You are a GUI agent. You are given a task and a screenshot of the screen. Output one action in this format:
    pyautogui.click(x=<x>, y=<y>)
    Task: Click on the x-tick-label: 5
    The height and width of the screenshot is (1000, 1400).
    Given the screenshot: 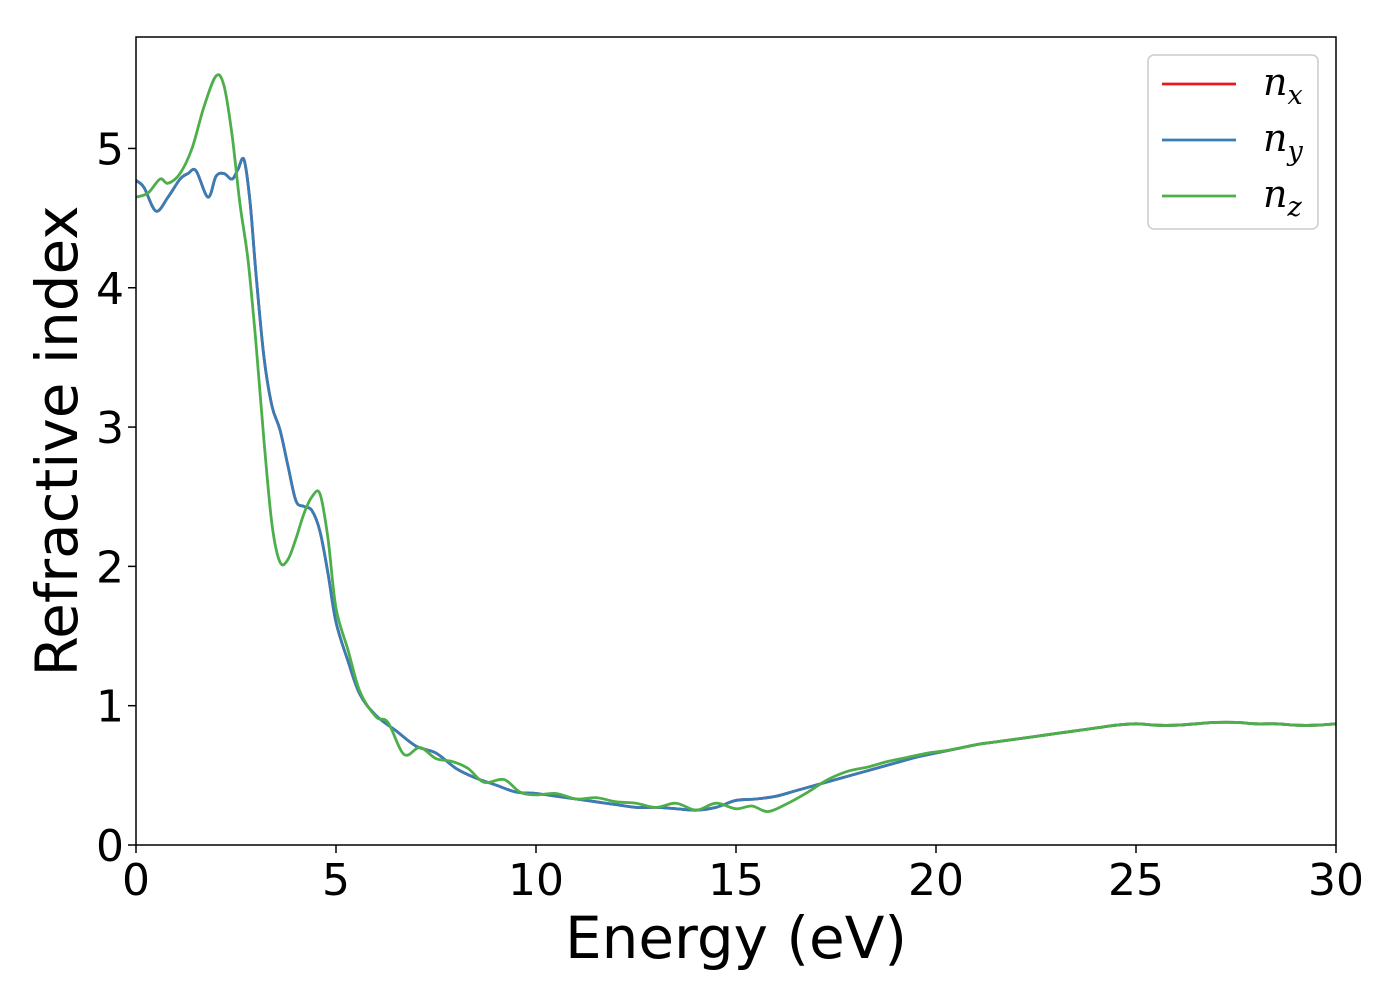 What is the action you would take?
    pyautogui.click(x=336, y=880)
    